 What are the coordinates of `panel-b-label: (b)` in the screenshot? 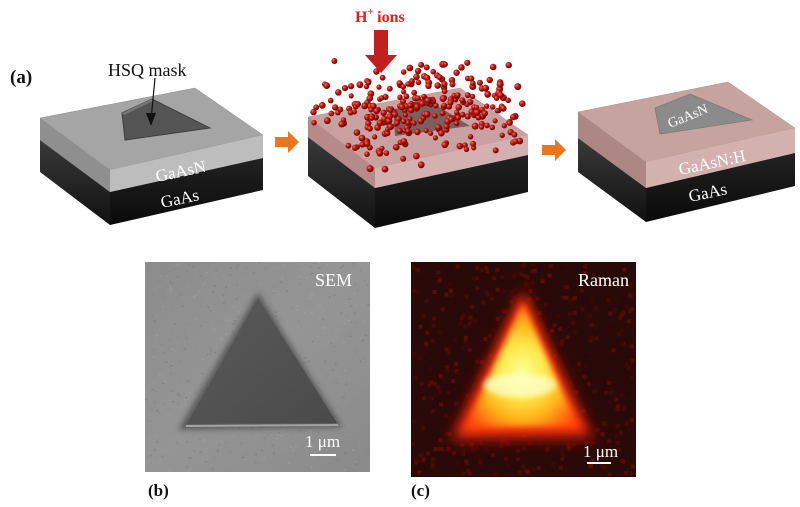 It's located at (158, 490).